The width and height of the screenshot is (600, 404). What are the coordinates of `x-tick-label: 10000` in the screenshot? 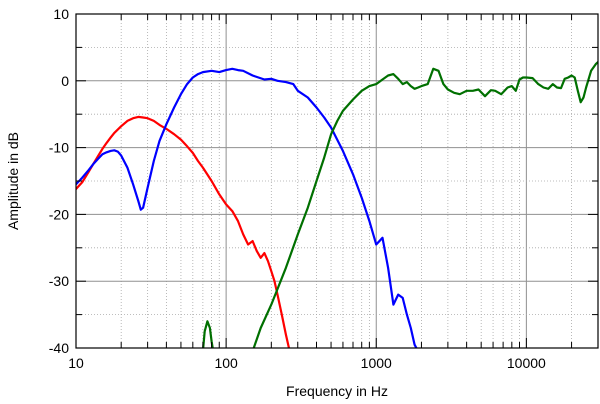 It's located at (526, 363).